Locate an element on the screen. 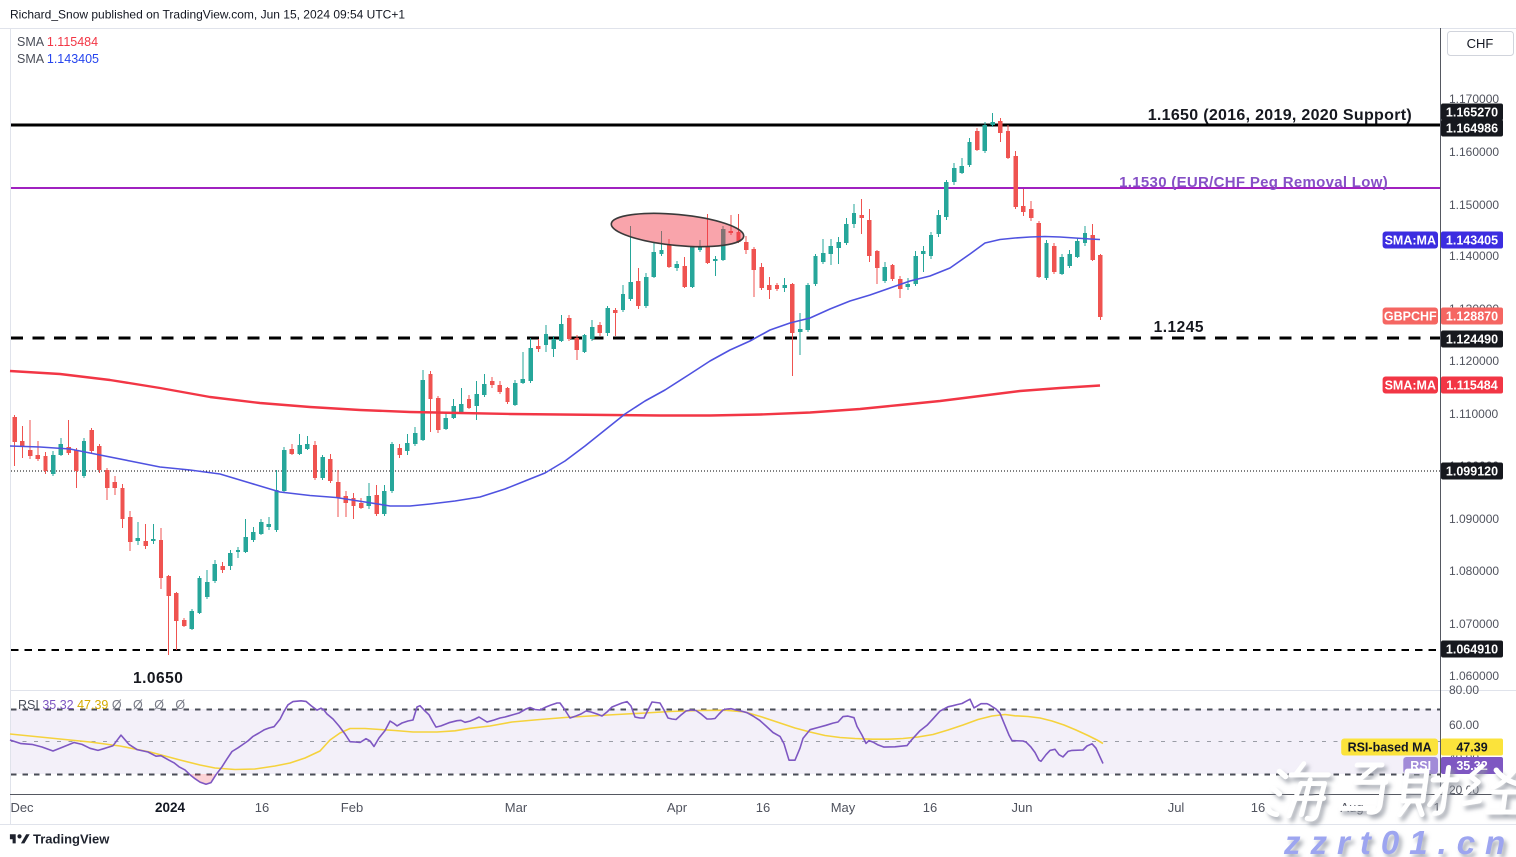 This screenshot has width=1516, height=857. svg-text: 1.0650 is located at coordinates (158, 678).